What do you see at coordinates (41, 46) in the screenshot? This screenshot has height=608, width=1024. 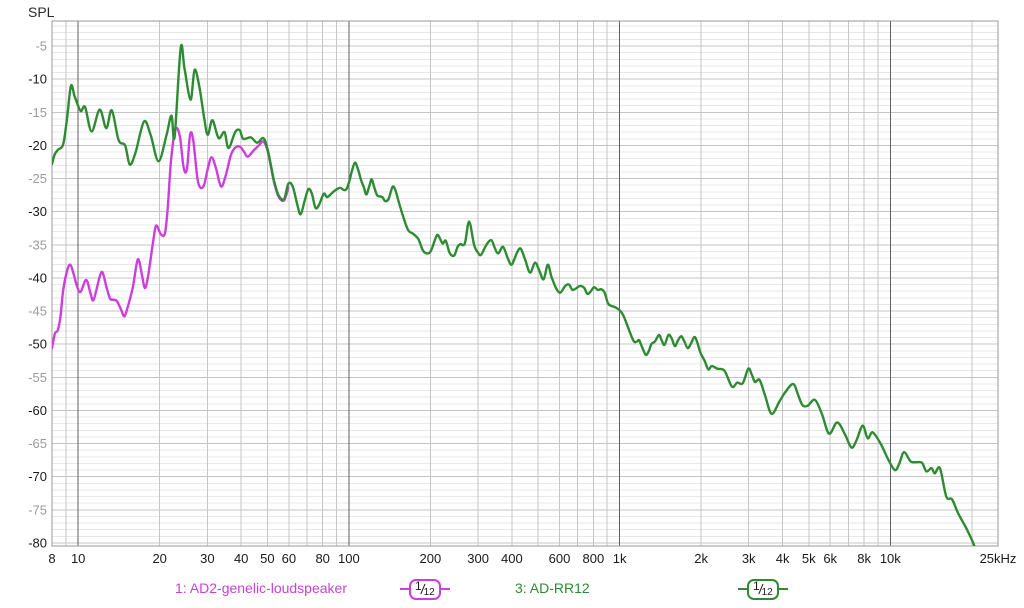 I see `y-tick-label: -5` at bounding box center [41, 46].